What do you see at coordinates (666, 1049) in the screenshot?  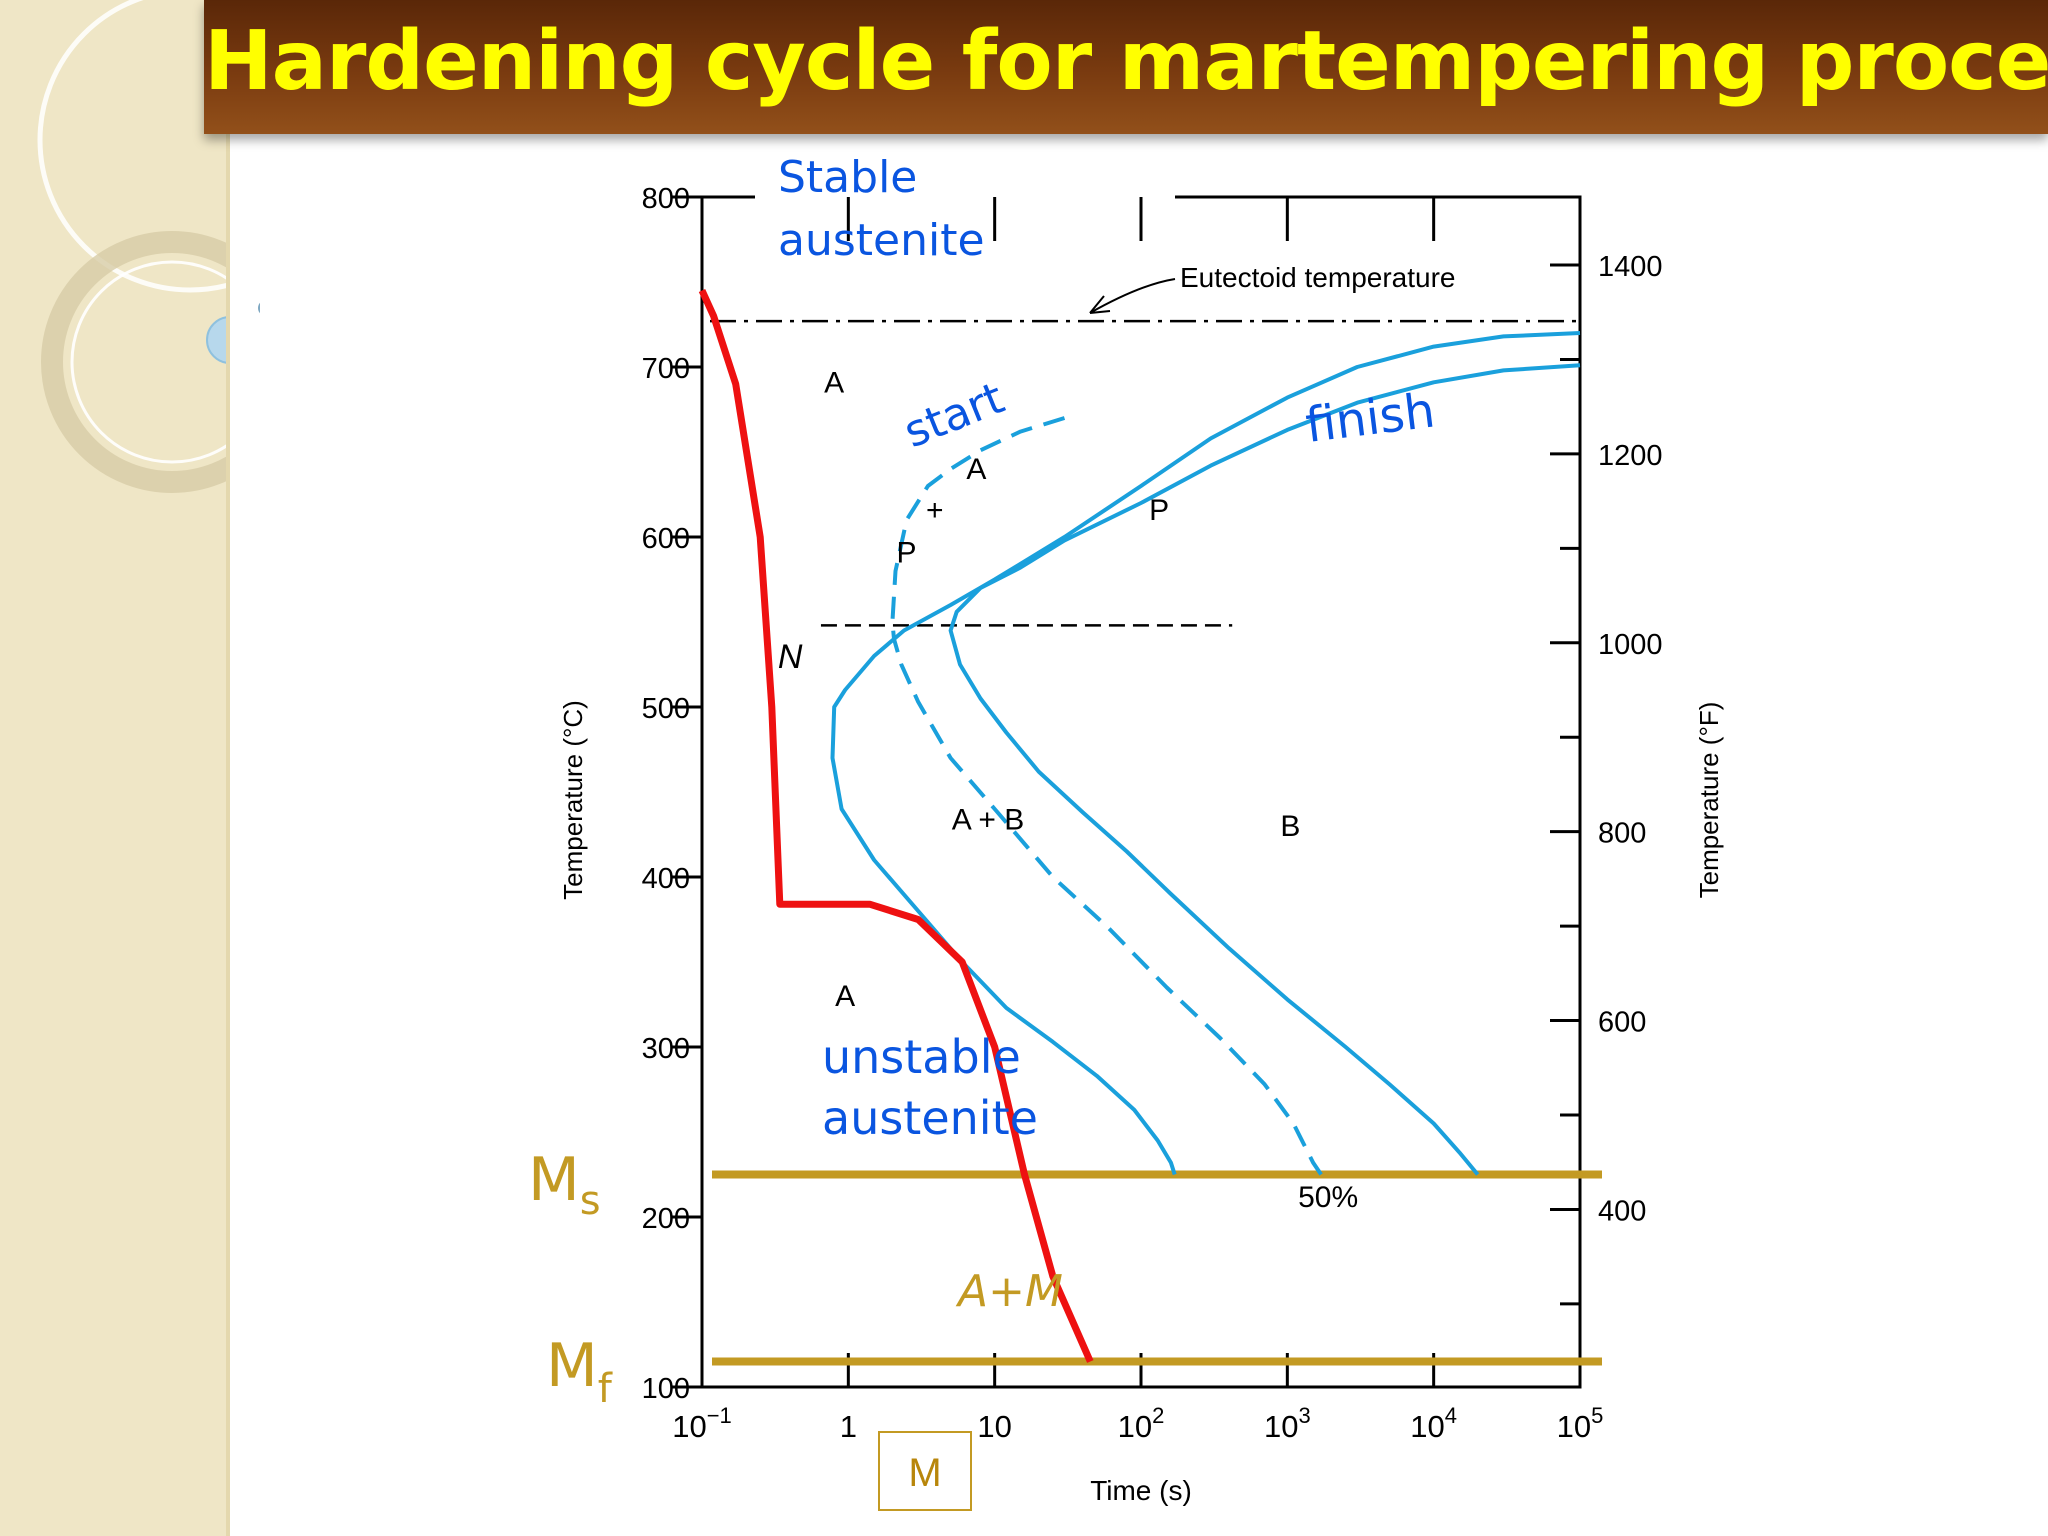 I see `y-tick-label-left: 300` at bounding box center [666, 1049].